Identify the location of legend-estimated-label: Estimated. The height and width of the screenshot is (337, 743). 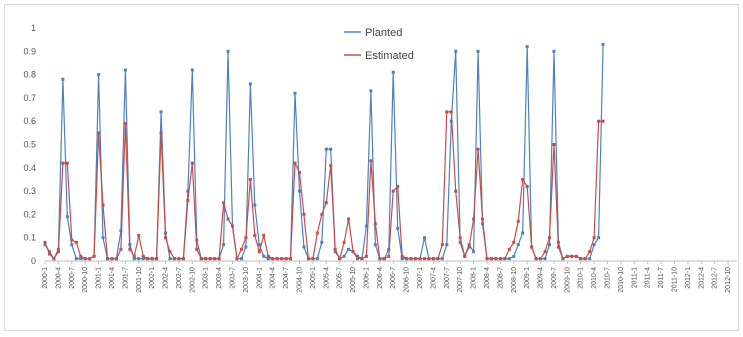
(389, 56).